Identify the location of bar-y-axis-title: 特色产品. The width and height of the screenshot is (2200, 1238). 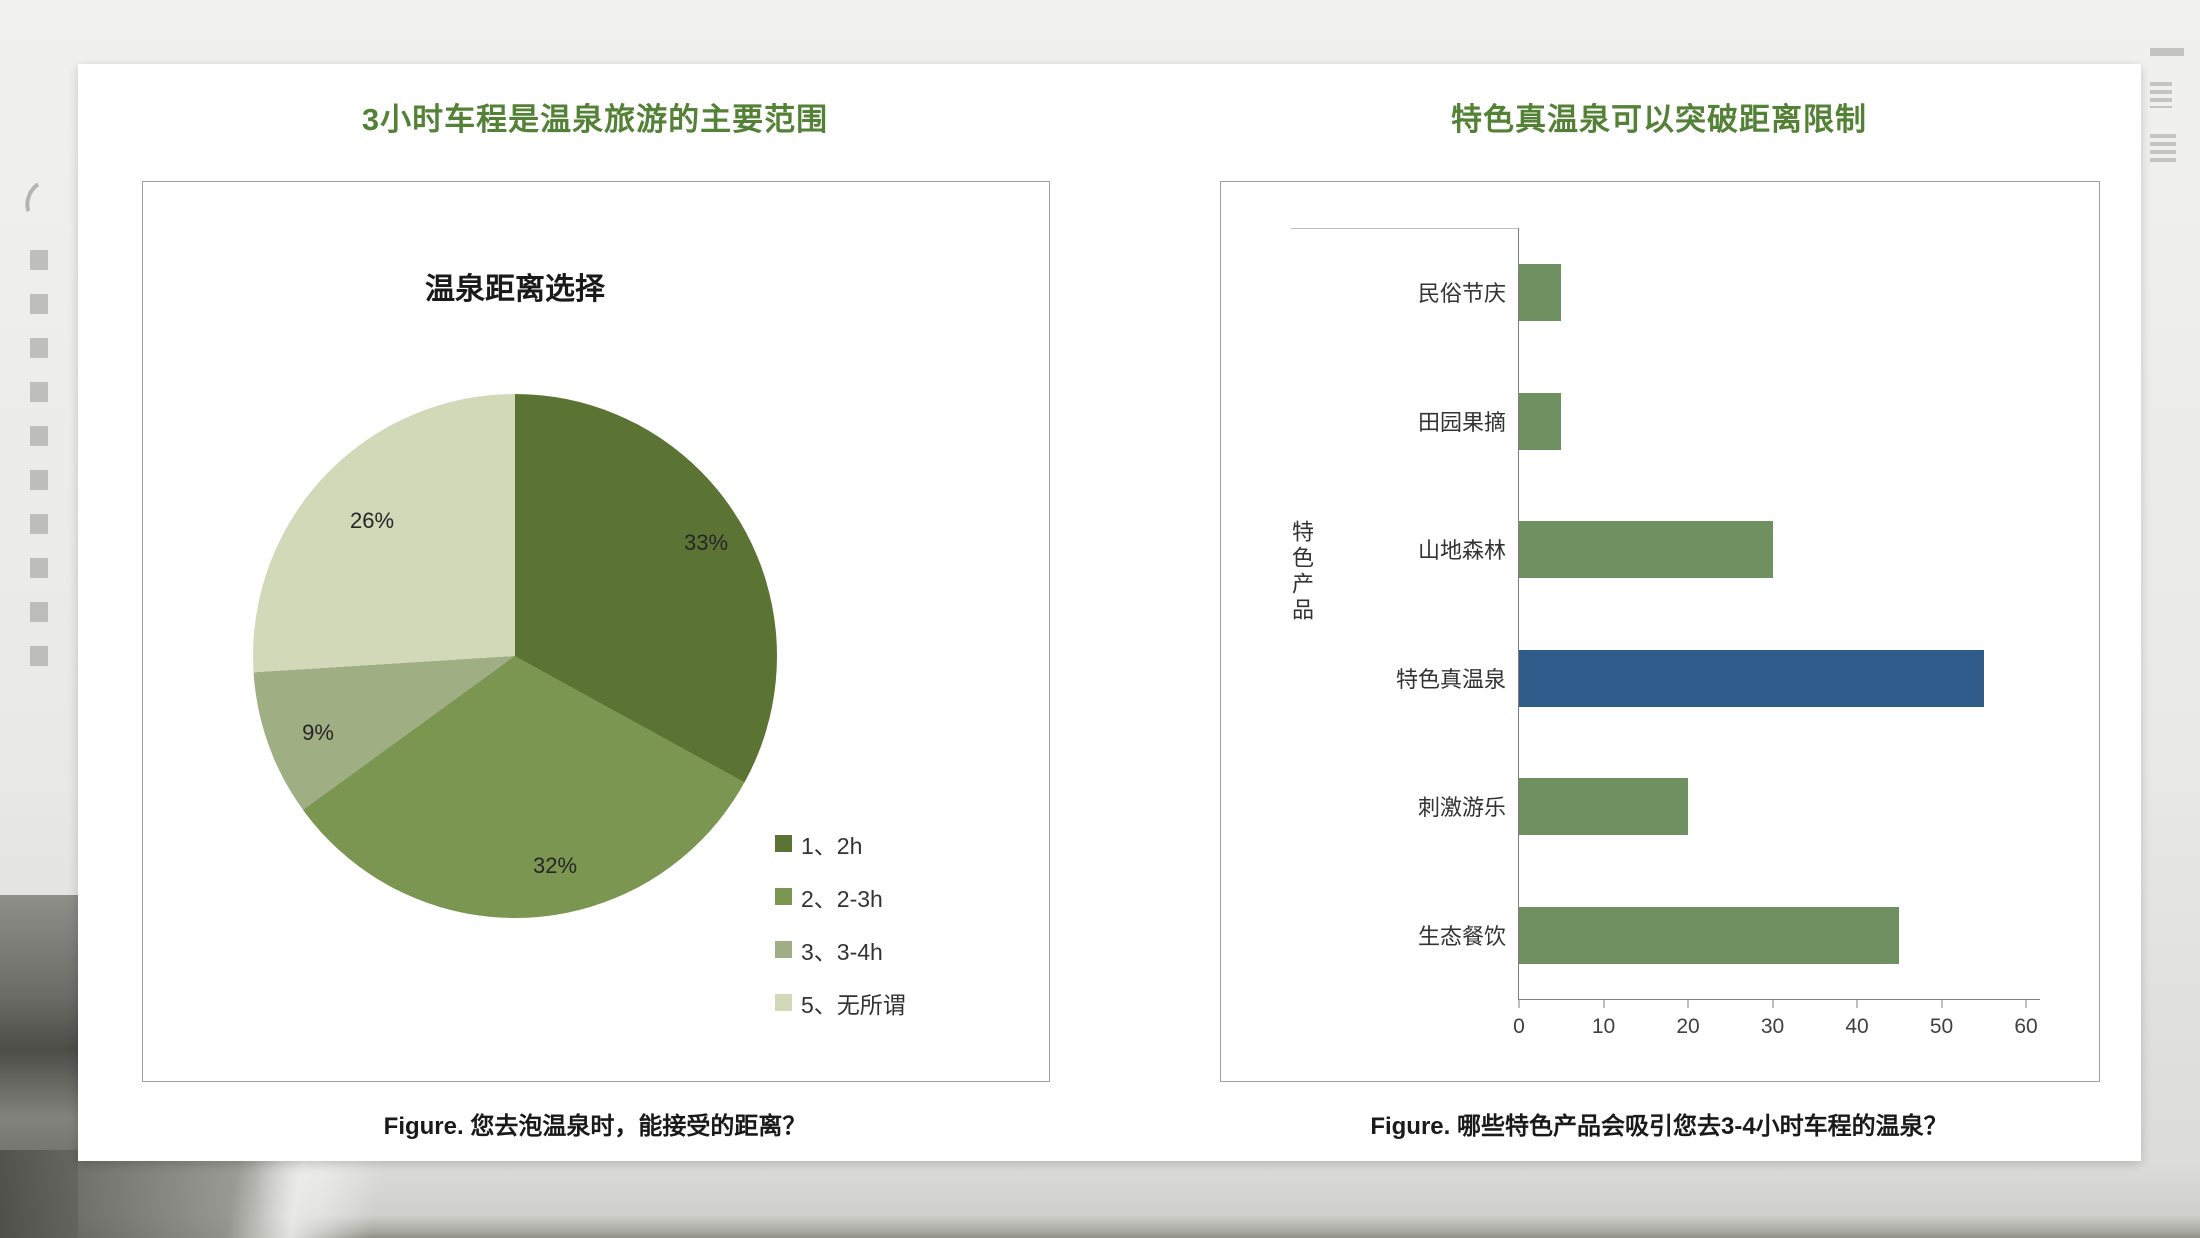
(1301, 572).